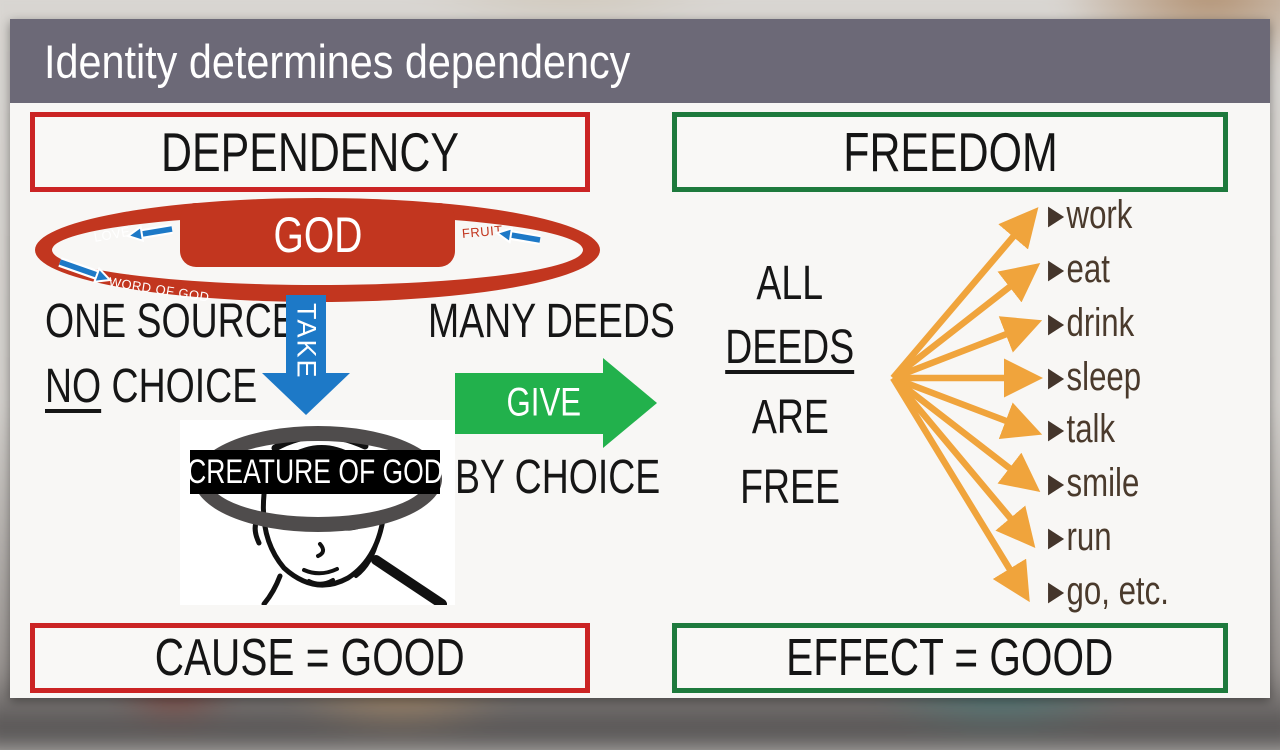 Image resolution: width=1280 pixels, height=750 pixels. I want to click on many-deeds-text: MANY DEEDS, so click(551, 321).